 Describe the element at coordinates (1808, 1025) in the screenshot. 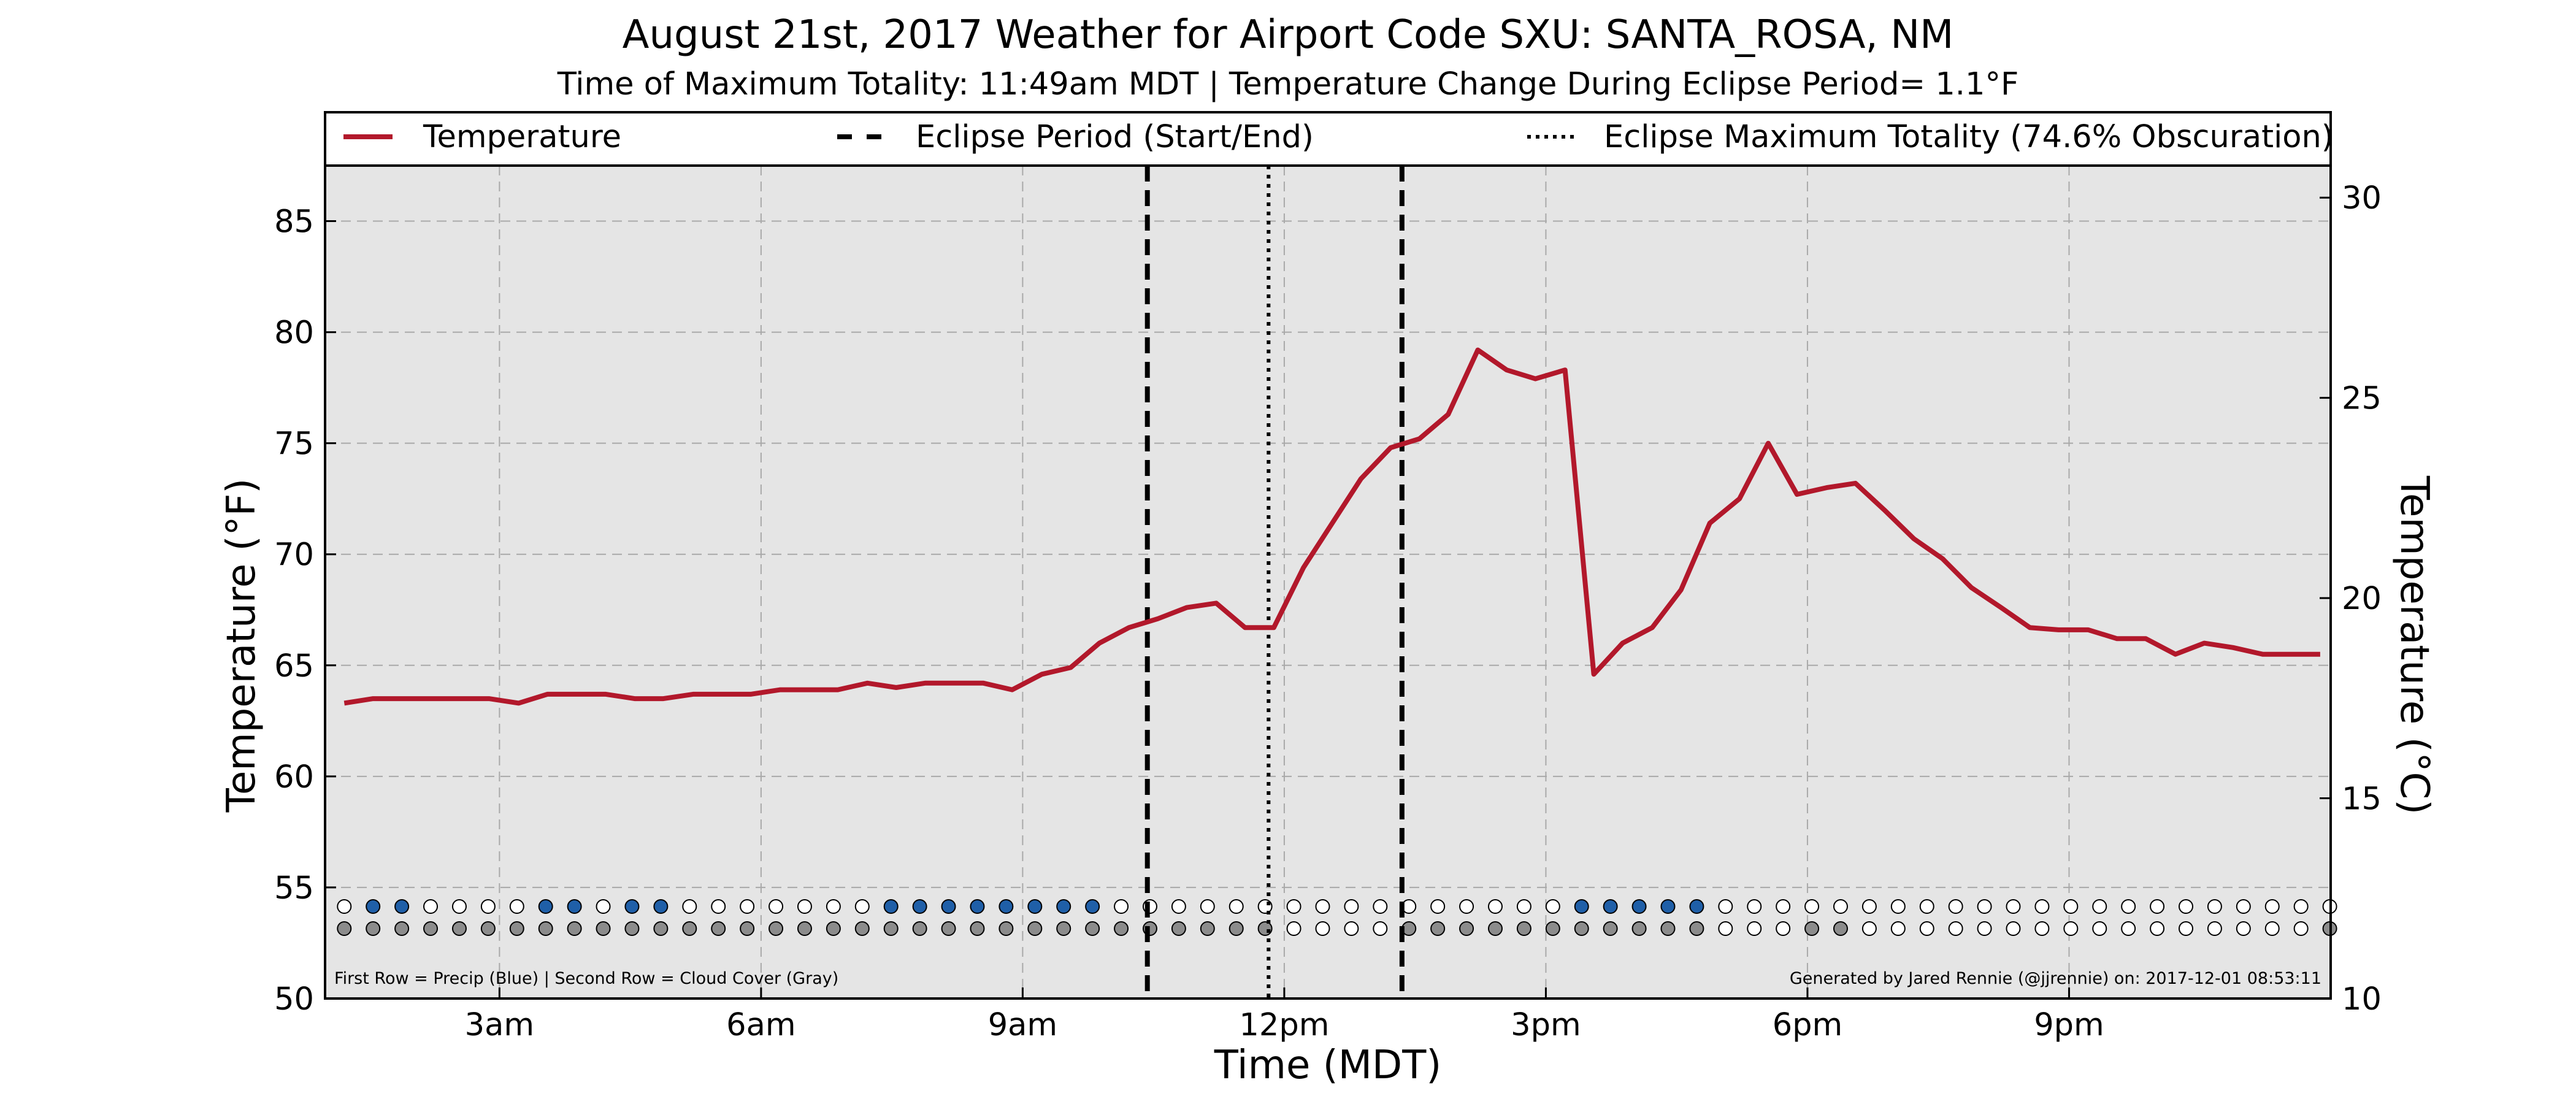

I see `x-tick-label: 6pm` at that location.